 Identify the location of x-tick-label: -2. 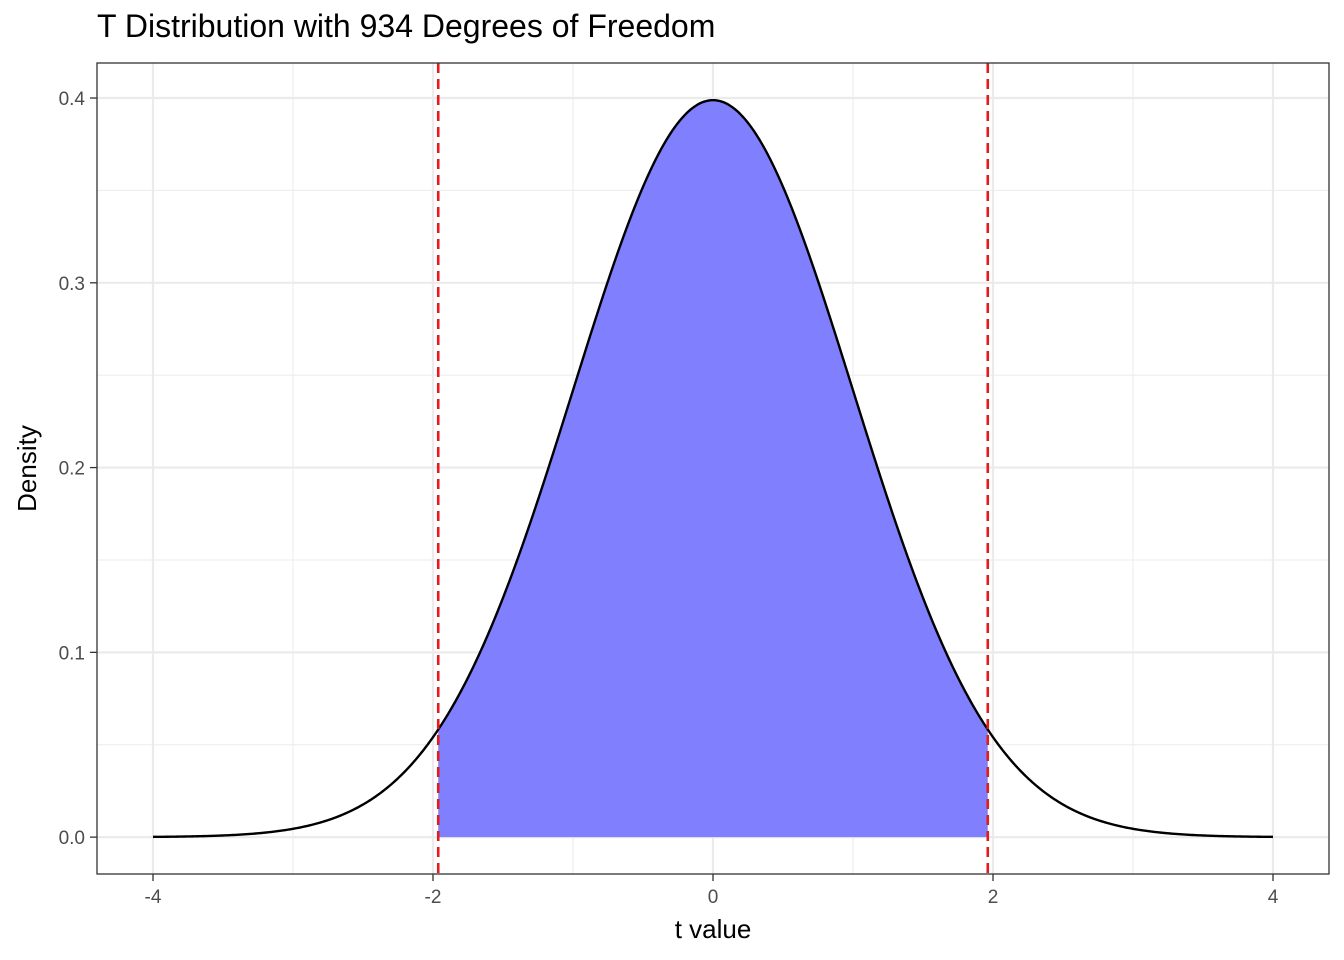
(433, 897).